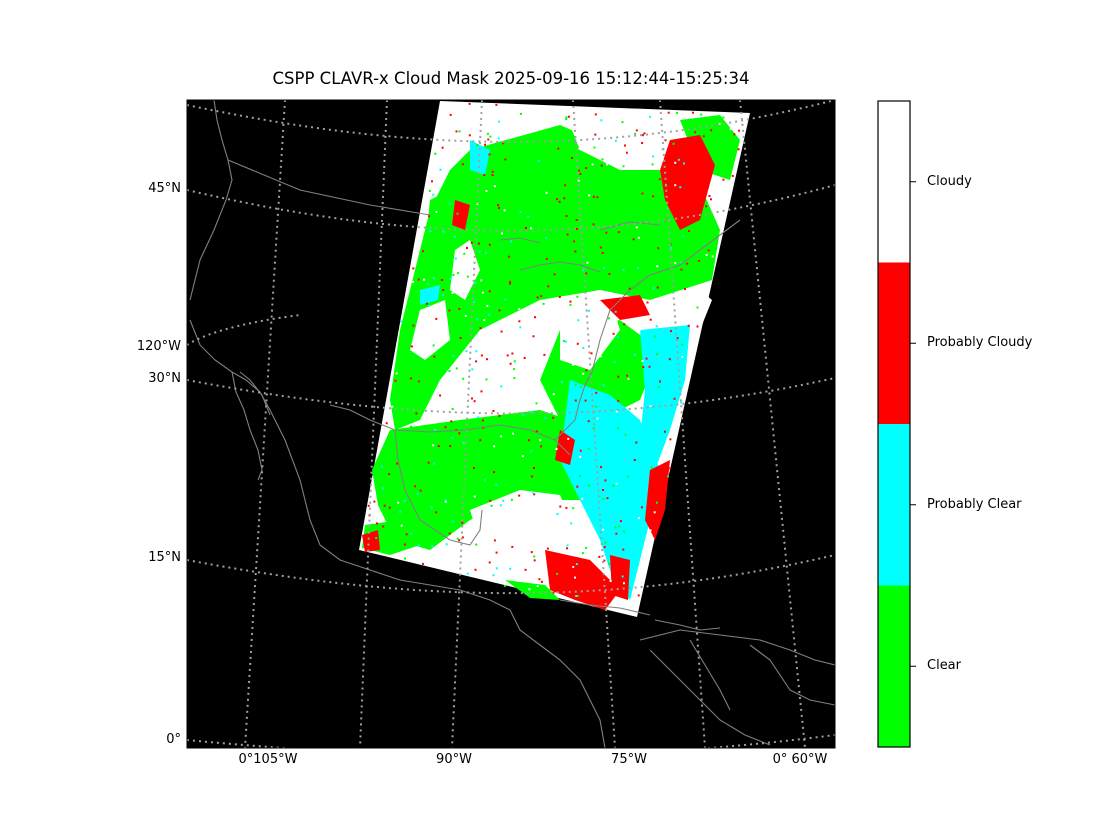  I want to click on lon-tick-75w: 75°W, so click(629, 759).